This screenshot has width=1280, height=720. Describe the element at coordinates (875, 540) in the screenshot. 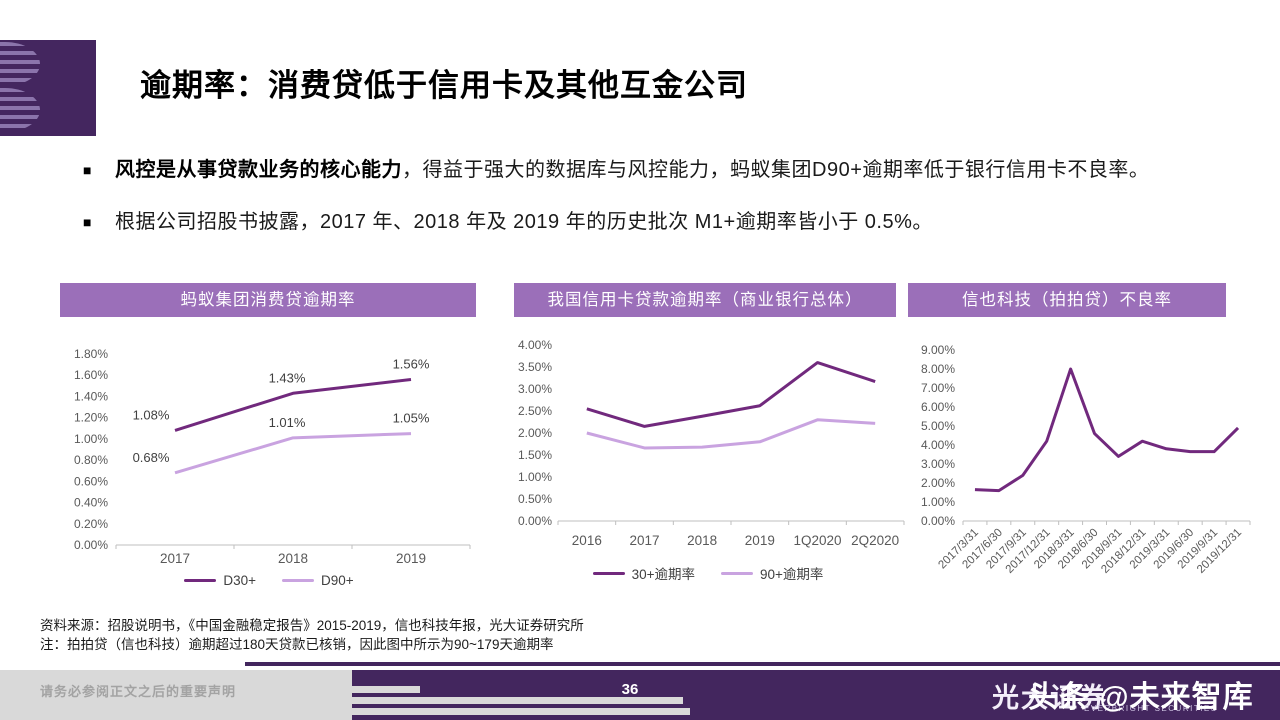

I see `x-tick-label: 2Q2020` at that location.